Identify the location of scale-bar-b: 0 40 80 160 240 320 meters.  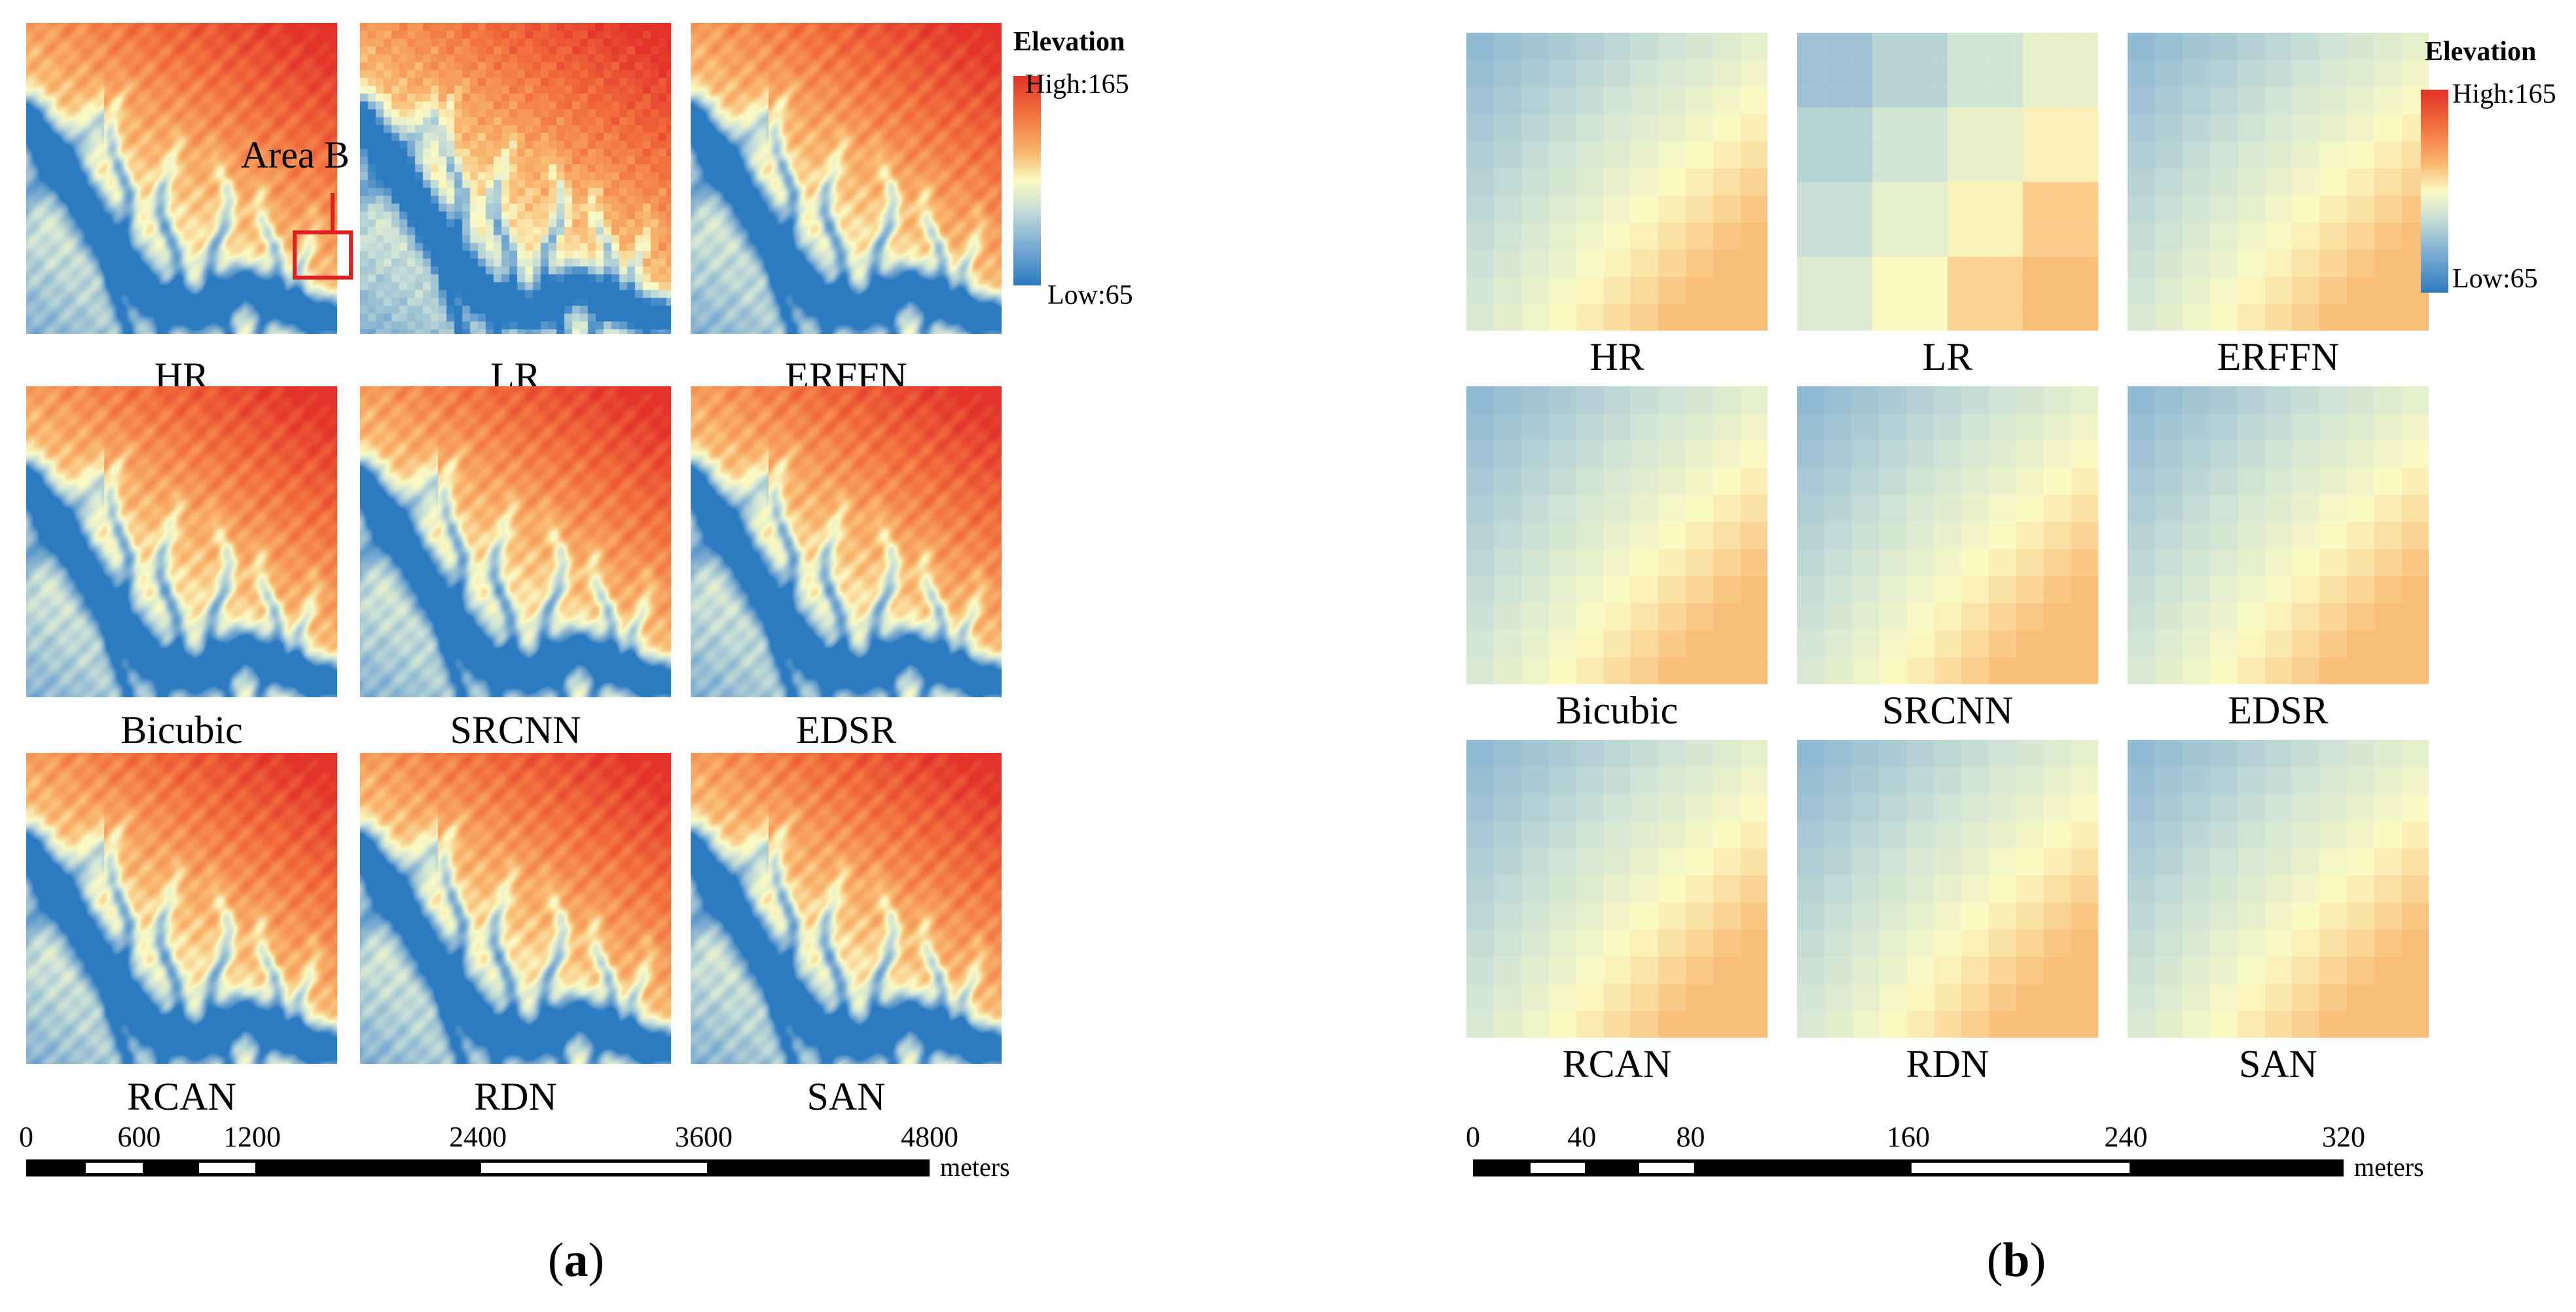
(1986, 1154).